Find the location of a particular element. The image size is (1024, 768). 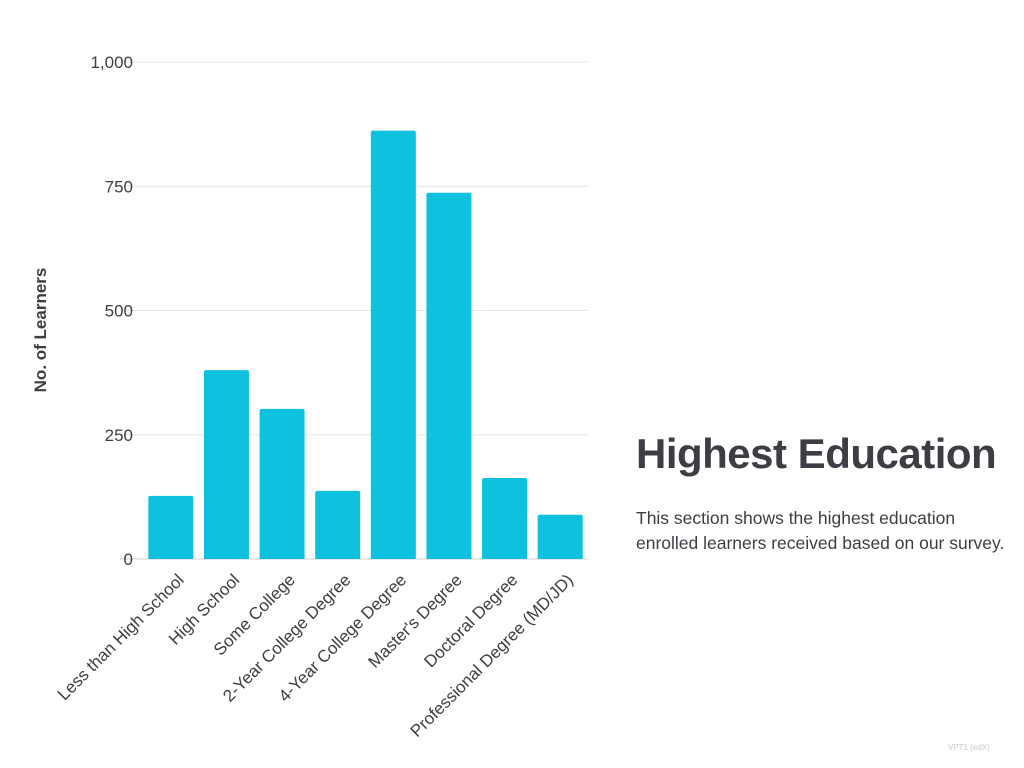

section-title: Highest Education is located at coordinates (816, 453).